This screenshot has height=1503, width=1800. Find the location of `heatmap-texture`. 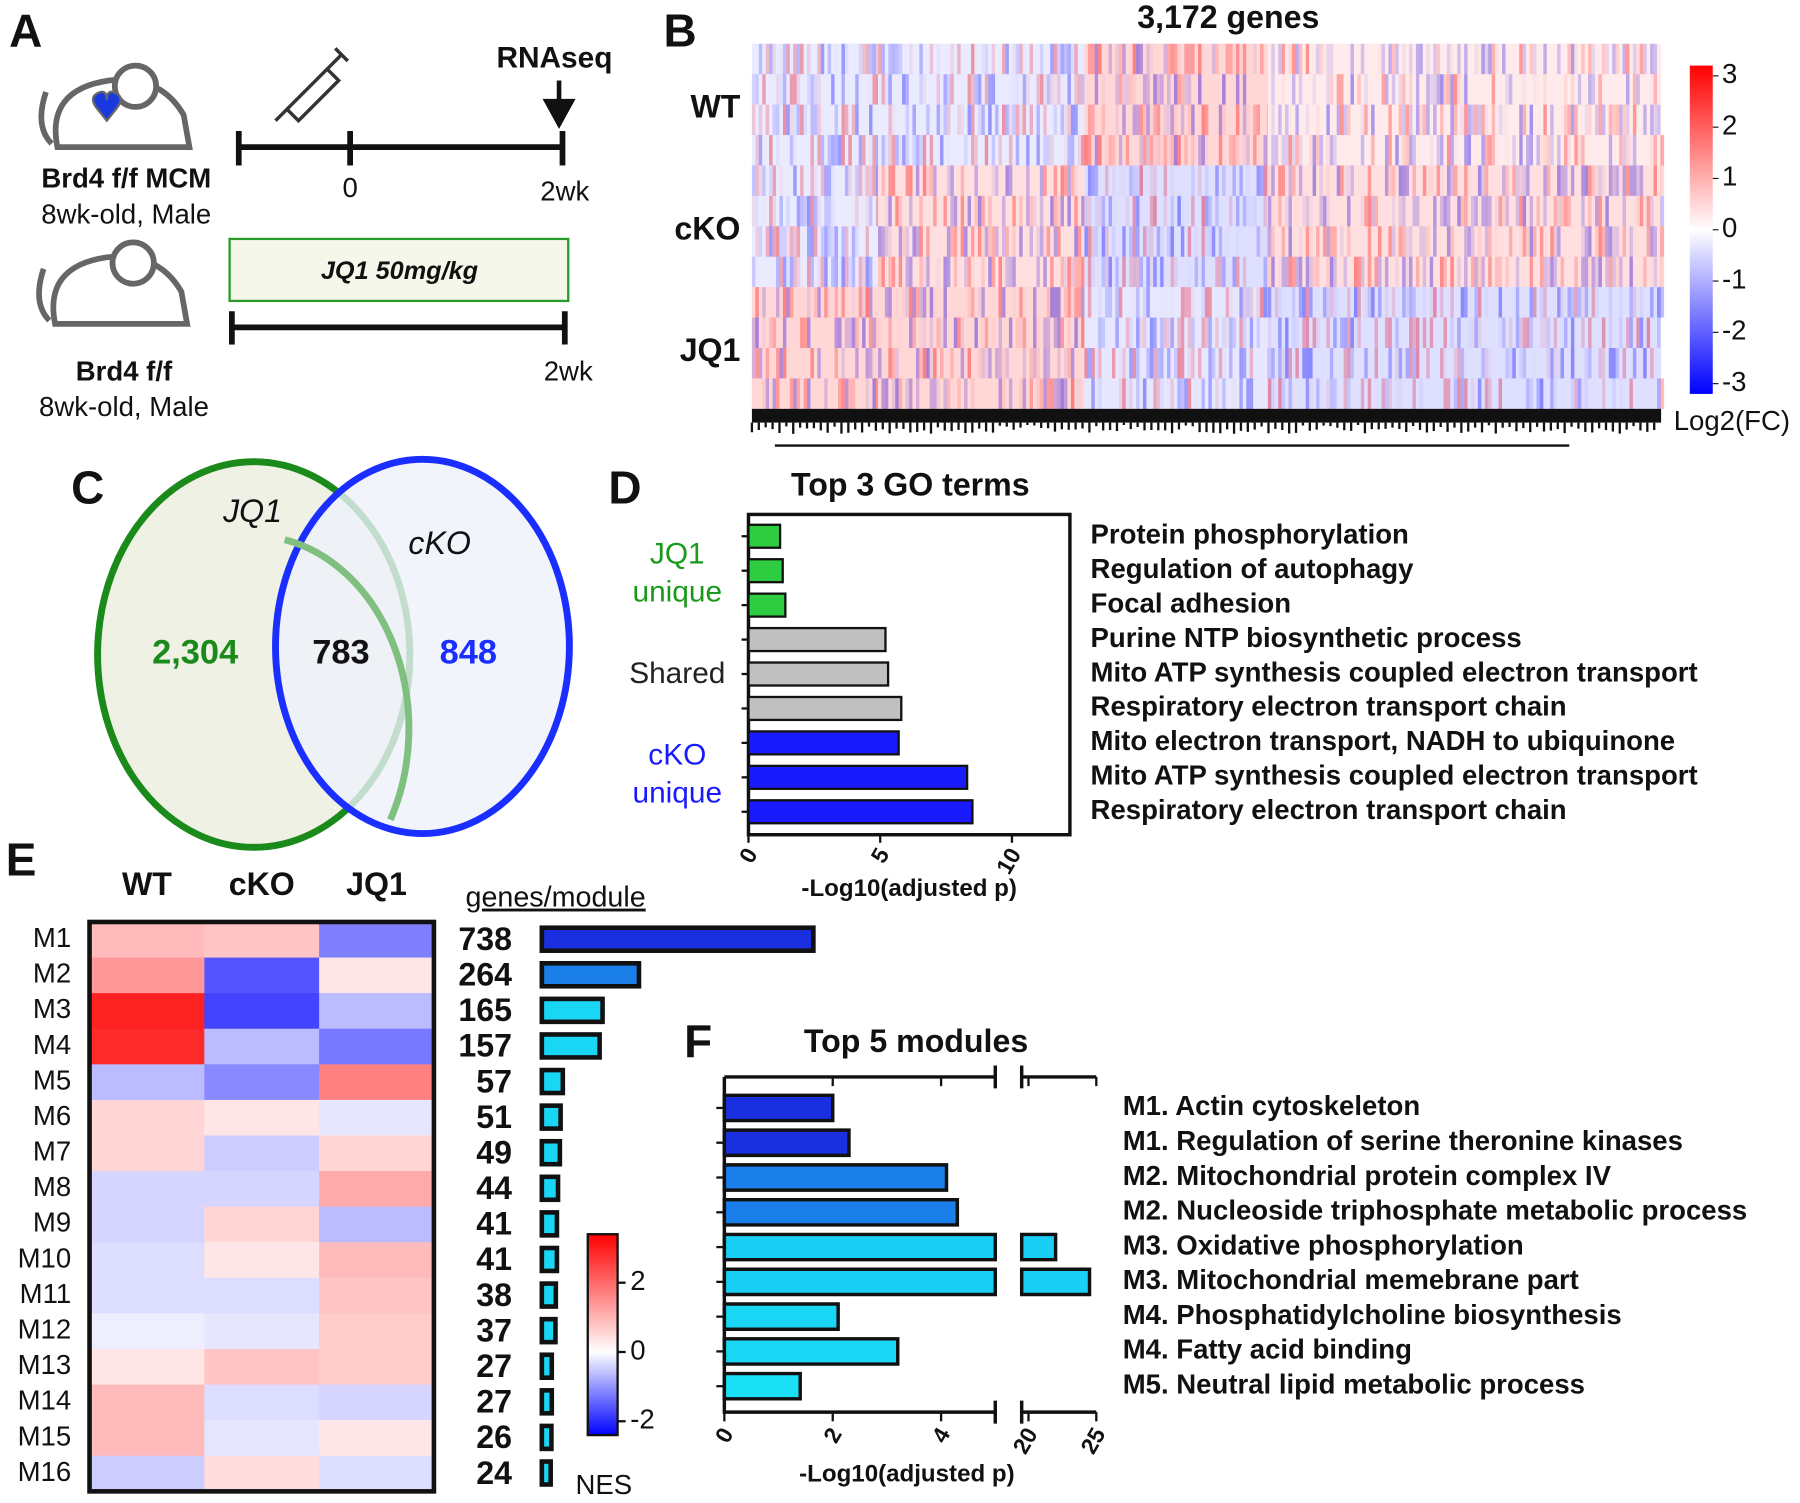

heatmap-texture is located at coordinates (815, 348).